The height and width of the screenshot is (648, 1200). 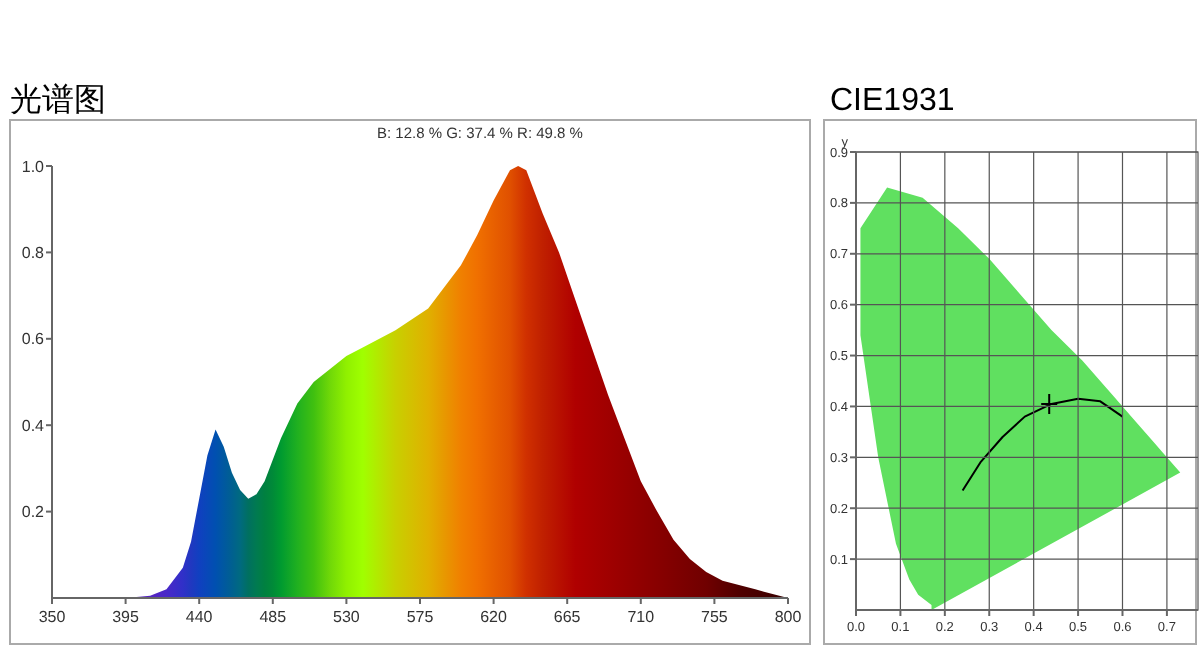 I want to click on x-tick-label: 755, so click(x=715, y=617).